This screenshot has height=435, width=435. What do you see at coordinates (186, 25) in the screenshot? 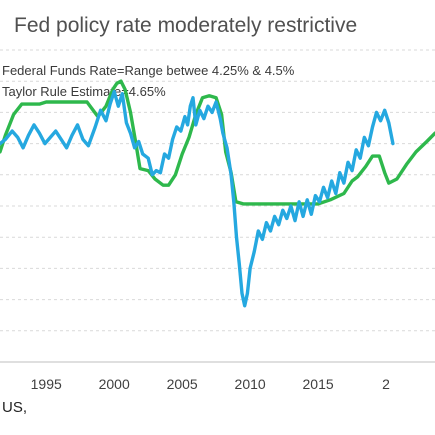
I see `chart-title: Fed policy rate moderately restrictive` at bounding box center [186, 25].